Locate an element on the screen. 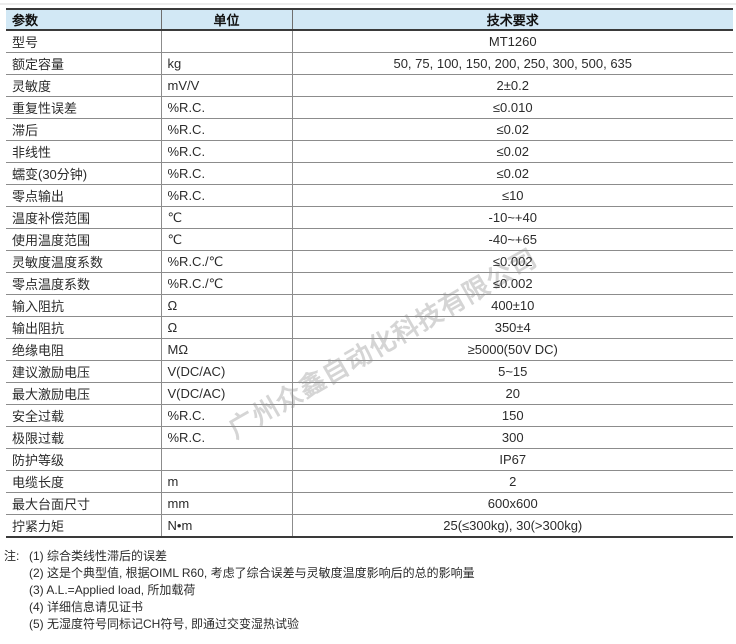  unit-cell: mm is located at coordinates (227, 503).